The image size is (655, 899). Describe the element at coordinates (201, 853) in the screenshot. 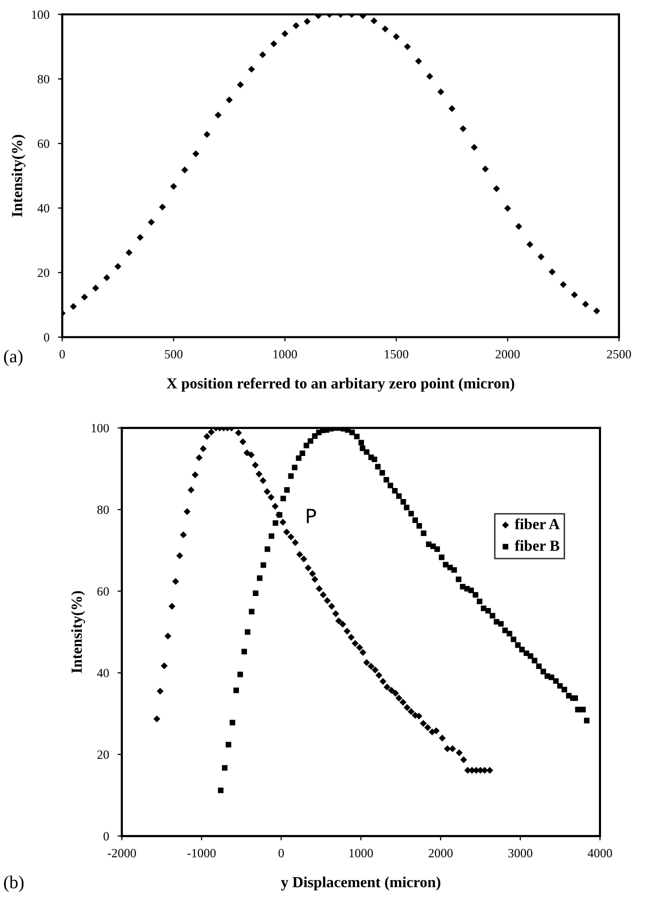

I see `x-tick-label: -1000` at that location.